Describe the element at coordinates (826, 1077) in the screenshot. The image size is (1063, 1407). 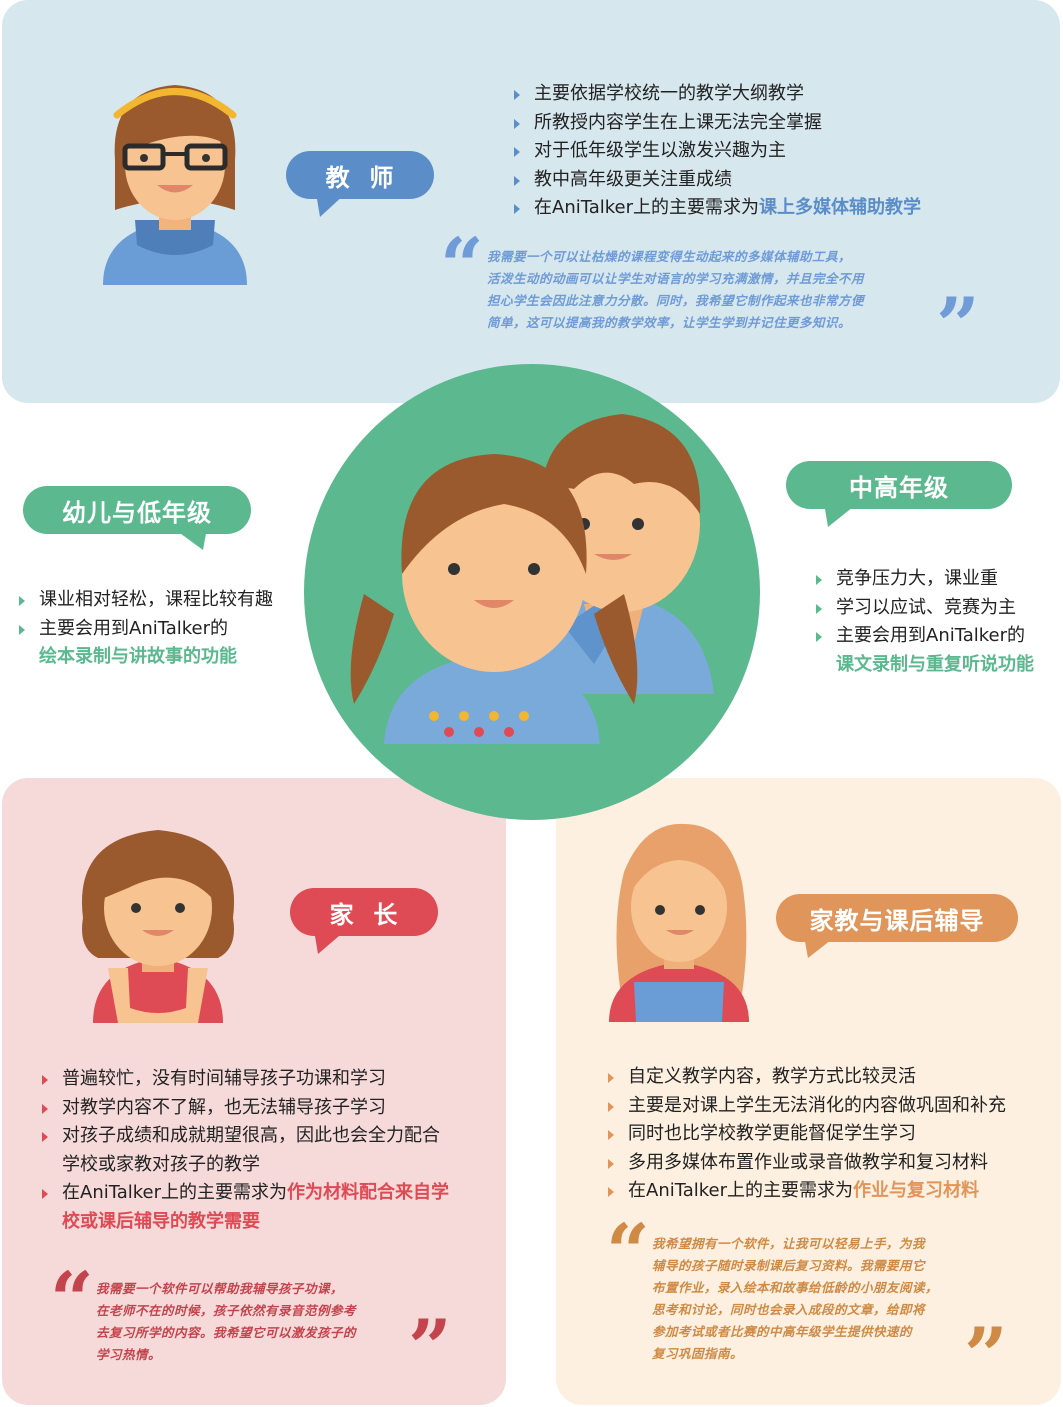
I see `list-item: 自定义教学内容，教学方式比较灵活` at that location.